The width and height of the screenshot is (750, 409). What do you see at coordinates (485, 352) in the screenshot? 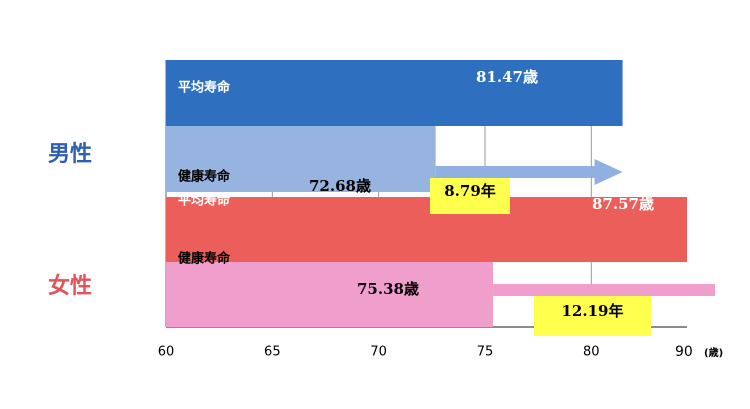
I see `x-tick-label: 75` at bounding box center [485, 352].